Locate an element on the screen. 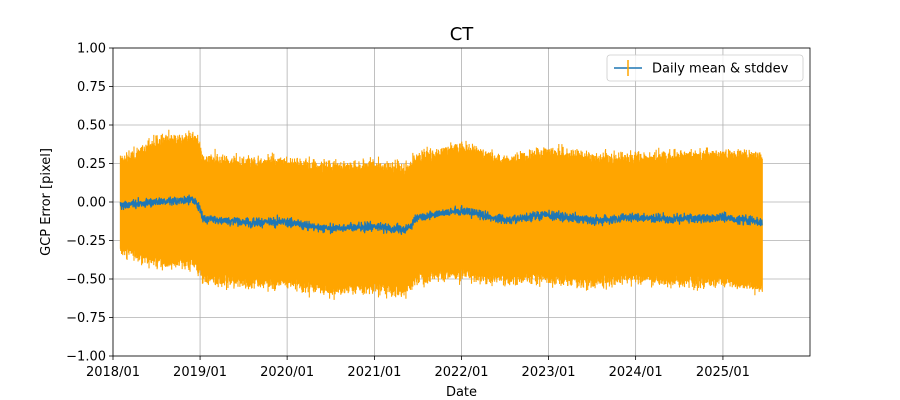 Image resolution: width=900 pixels, height=400 pixels. y-tick-label: 1.00 is located at coordinates (91, 49).